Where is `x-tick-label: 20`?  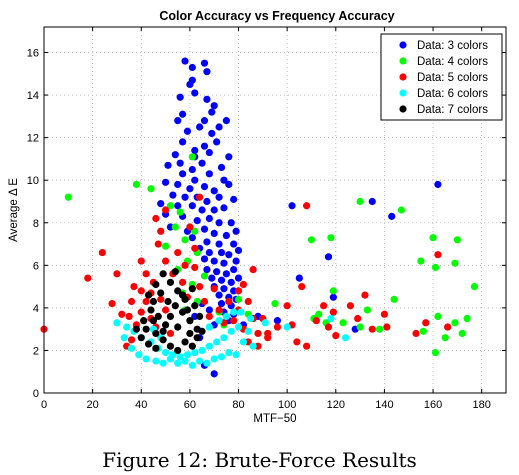
x-tick-label: 20 is located at coordinates (93, 405).